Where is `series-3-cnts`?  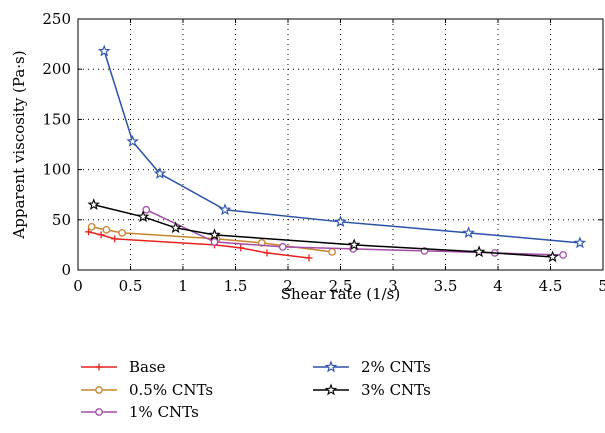 series-3-cnts is located at coordinates (323, 230).